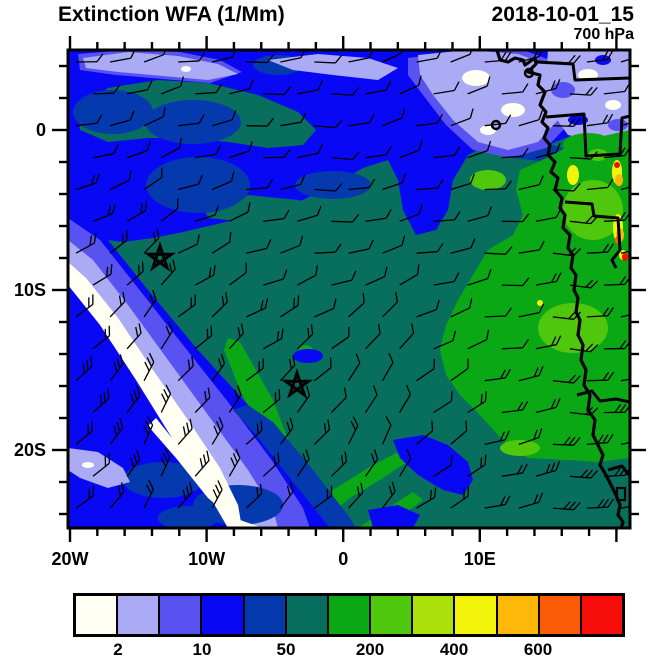  What do you see at coordinates (349, 651) in the screenshot?
I see `colorbar-labels: 2 10 50 200 400 600` at bounding box center [349, 651].